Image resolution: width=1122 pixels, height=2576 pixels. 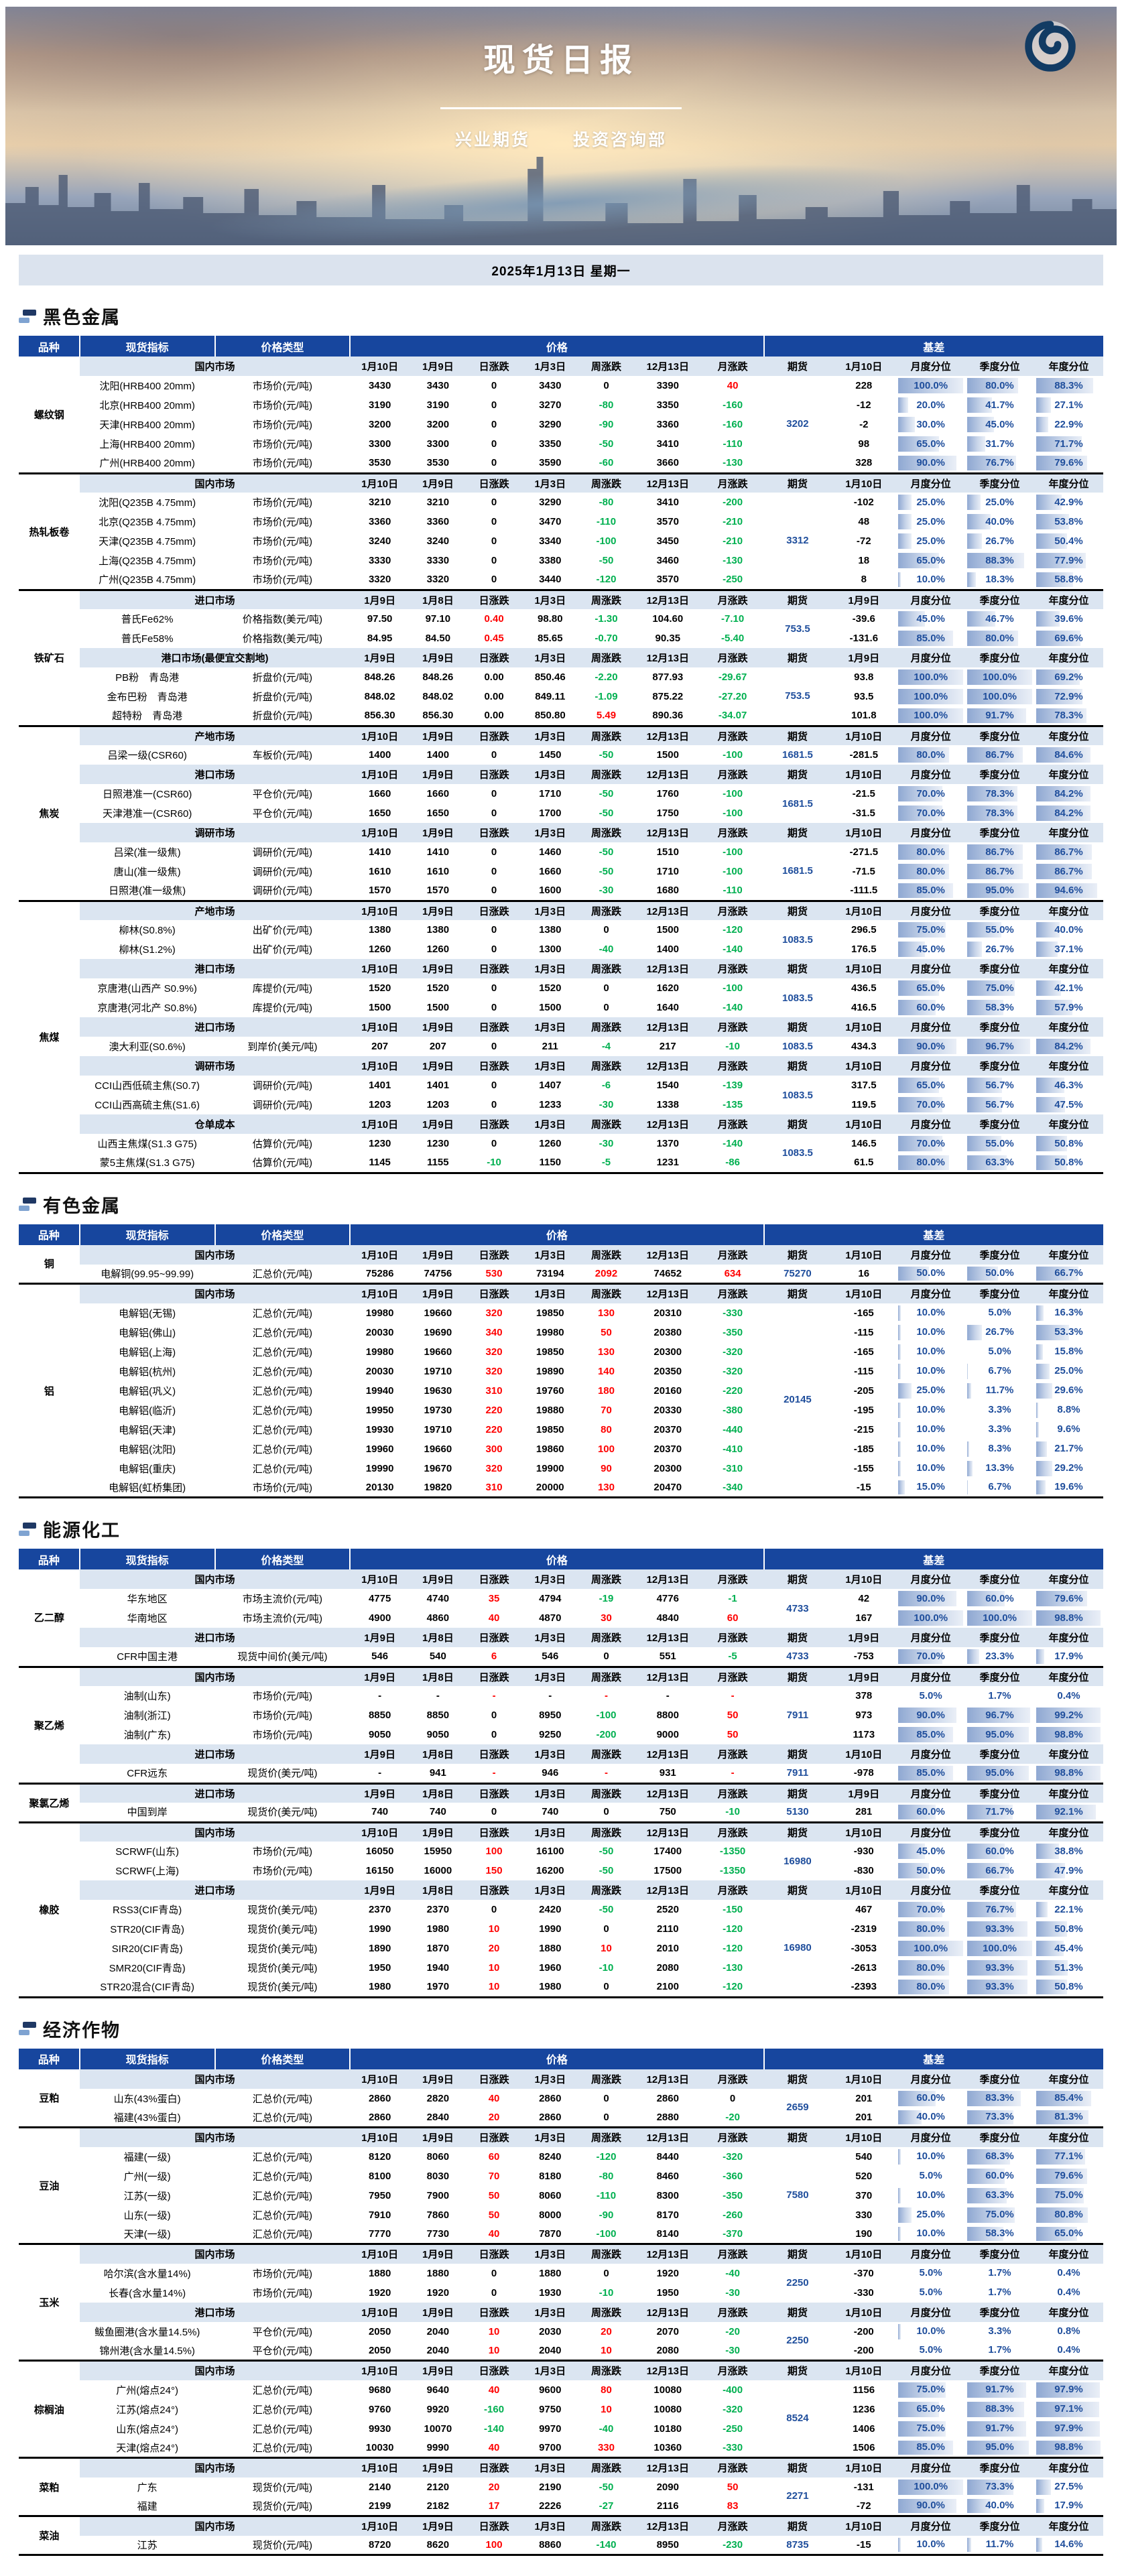 What do you see at coordinates (930, 2234) in the screenshot?
I see `percentile-cell: 10.0%` at bounding box center [930, 2234].